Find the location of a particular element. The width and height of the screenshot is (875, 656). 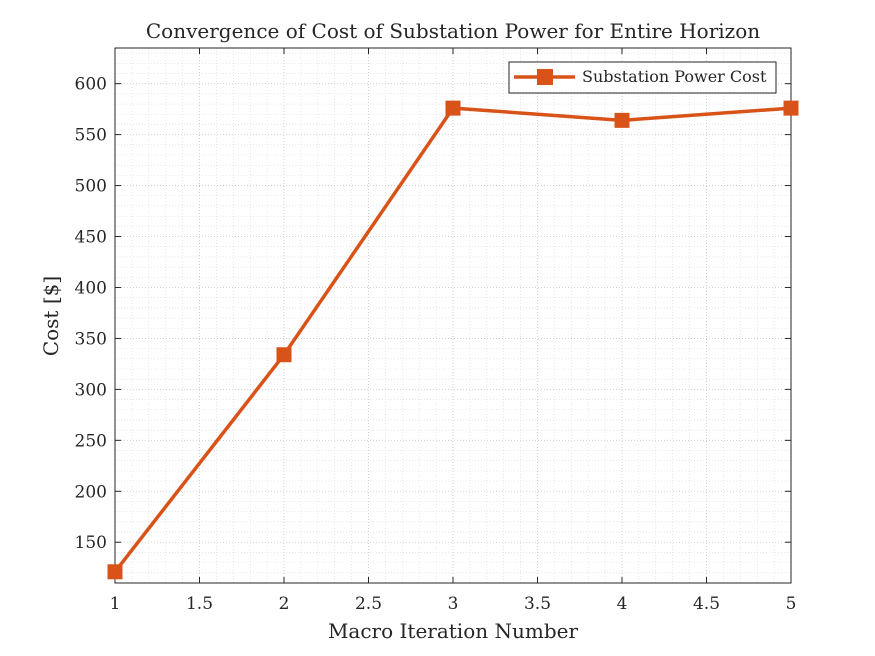

y-tick-label: 500 is located at coordinates (91, 187).